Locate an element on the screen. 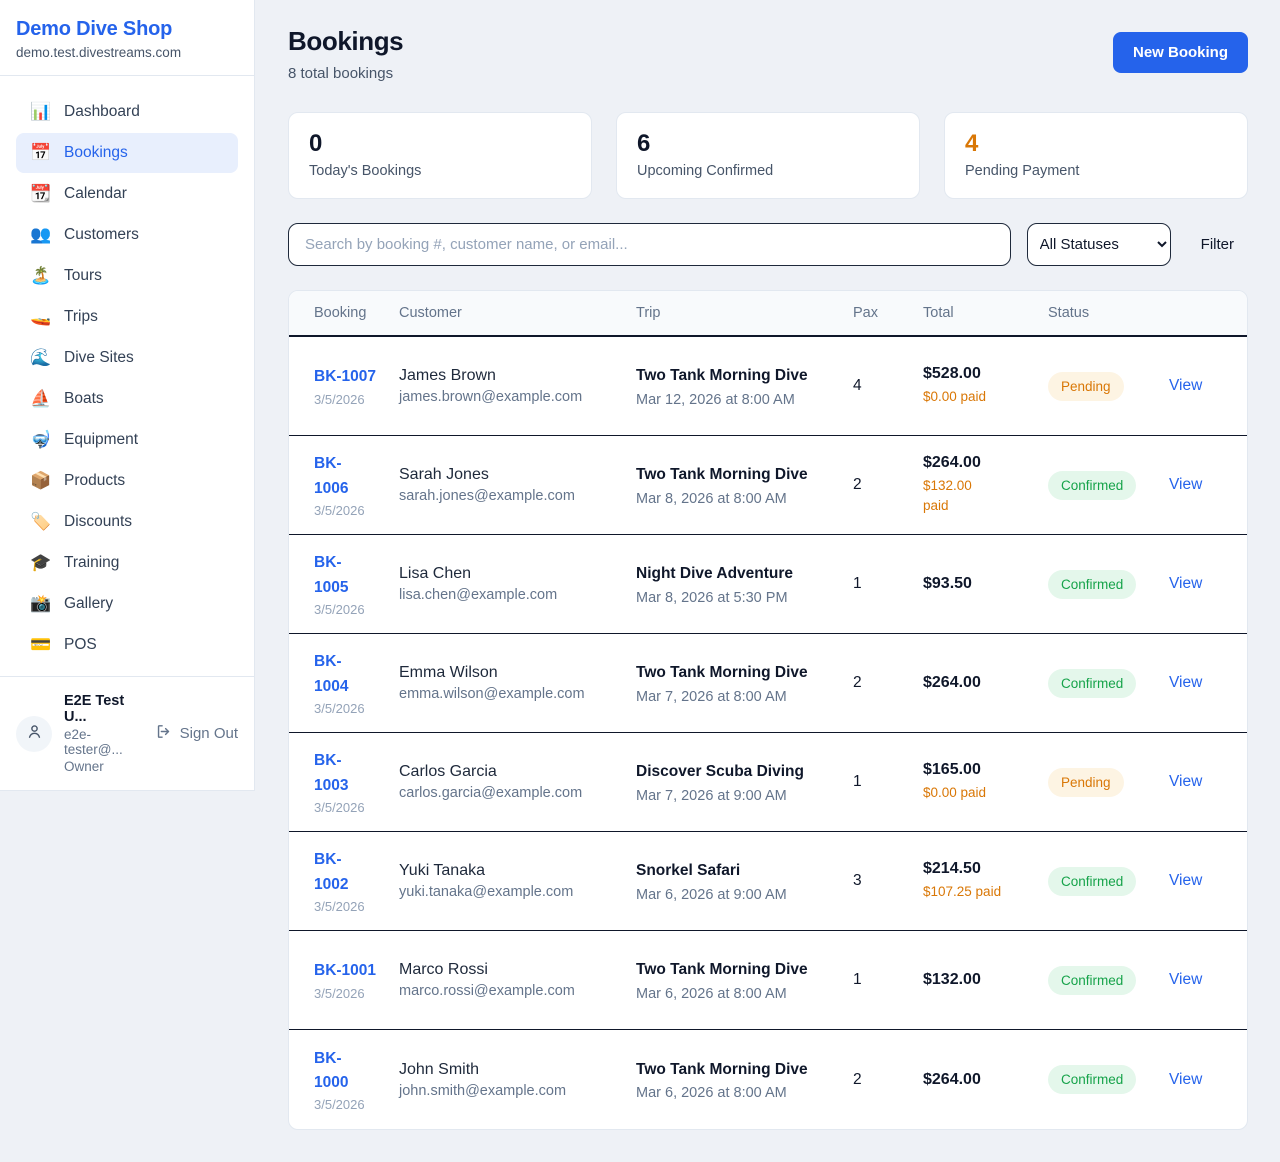 This screenshot has height=1162, width=1280. sidebar-item-label: Products is located at coordinates (95, 480).